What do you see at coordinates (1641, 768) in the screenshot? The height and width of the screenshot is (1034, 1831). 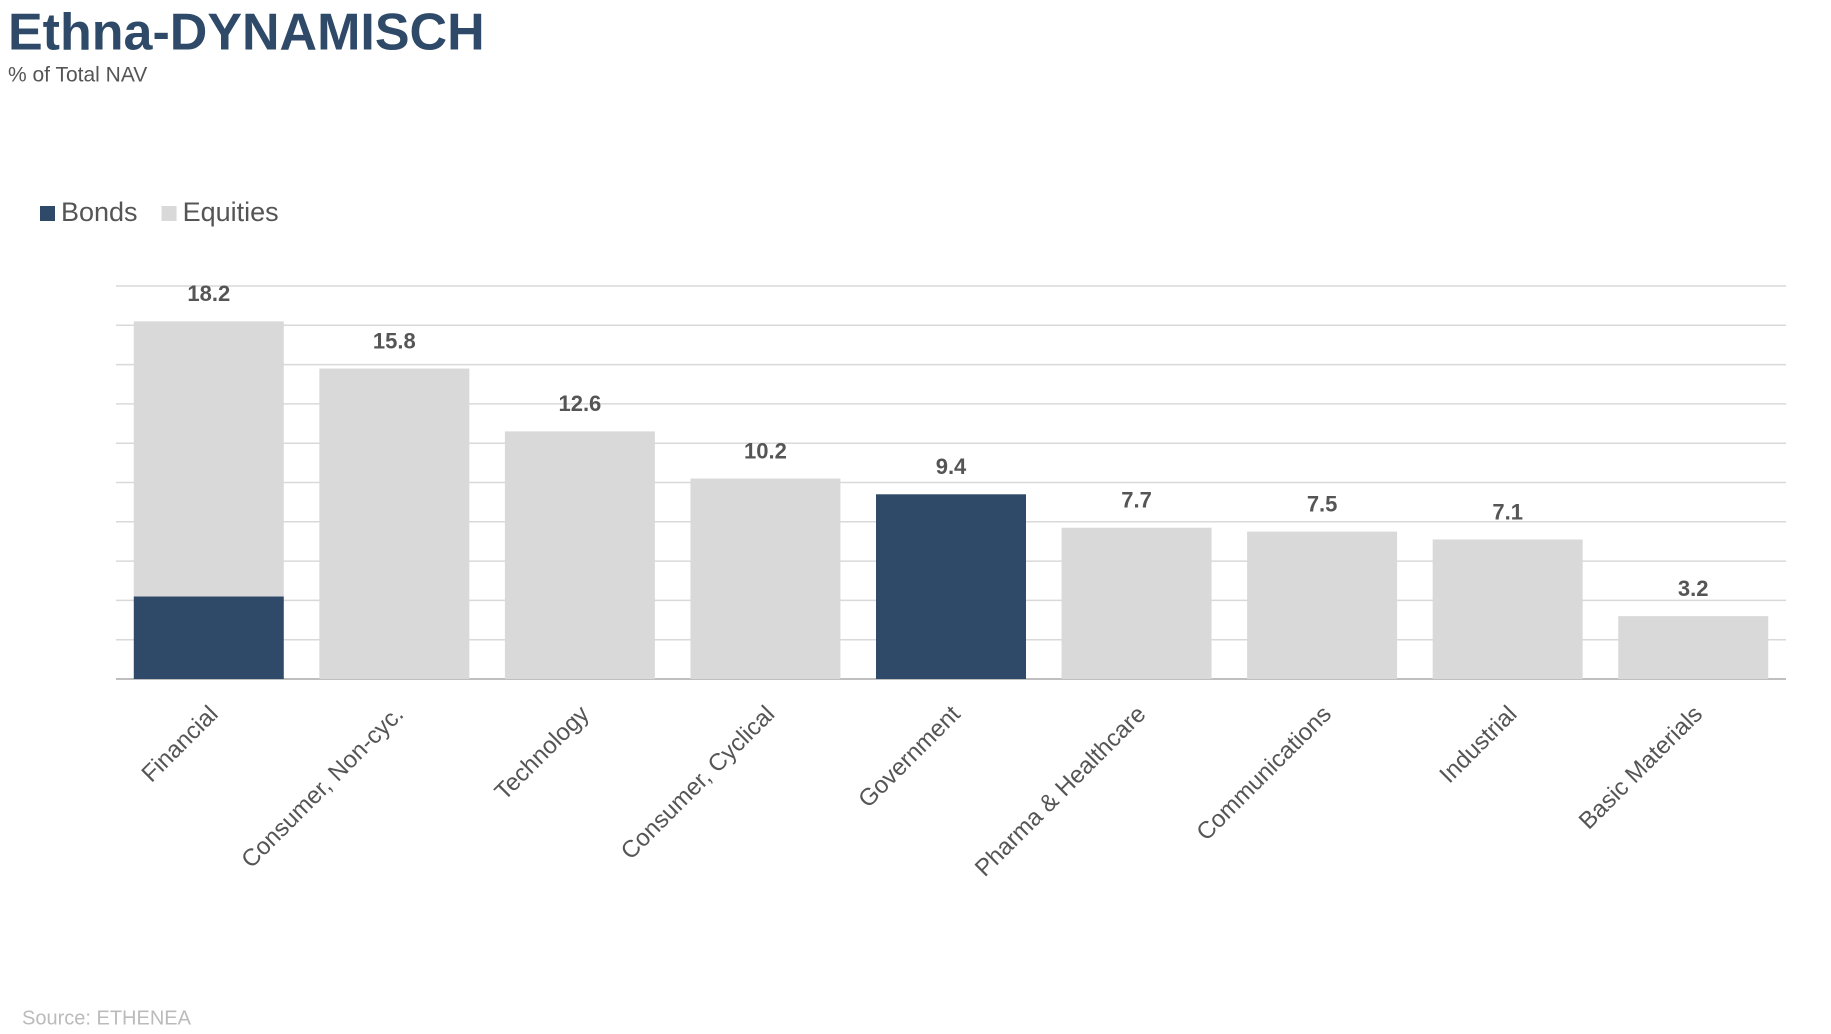 I see `x-tick-label: Basic Materials` at bounding box center [1641, 768].